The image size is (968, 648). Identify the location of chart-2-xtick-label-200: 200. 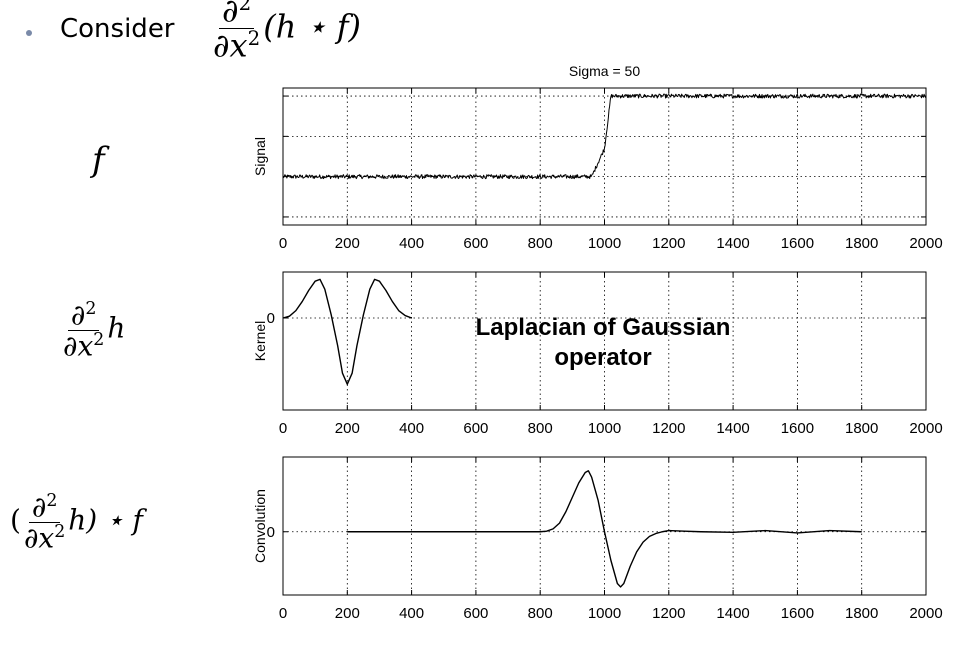
(347, 613).